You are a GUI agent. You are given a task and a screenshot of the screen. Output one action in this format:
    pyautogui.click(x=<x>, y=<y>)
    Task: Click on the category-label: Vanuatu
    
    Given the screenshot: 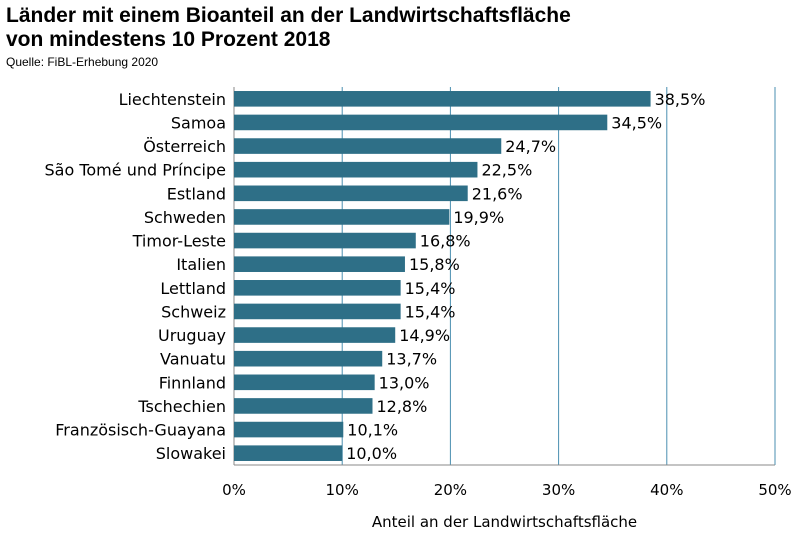 What is the action you would take?
    pyautogui.click(x=193, y=359)
    